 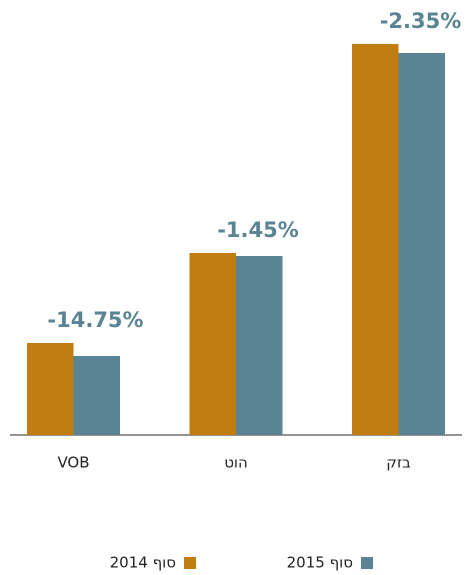 What do you see at coordinates (320, 563) in the screenshot?
I see `legend-label: סוף 2015` at bounding box center [320, 563].